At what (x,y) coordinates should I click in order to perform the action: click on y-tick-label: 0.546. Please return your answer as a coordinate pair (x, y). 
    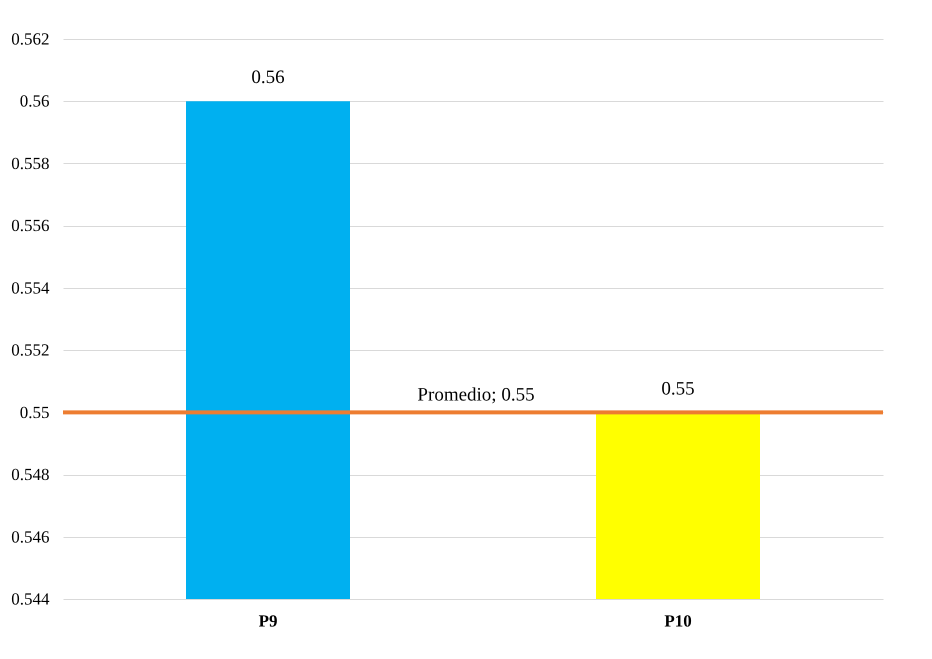
    Looking at the image, I should click on (30, 536).